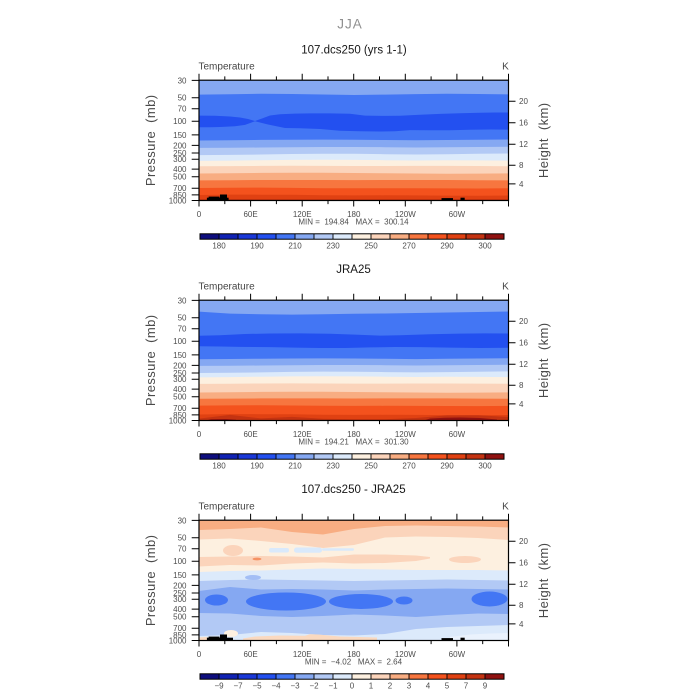  I want to click on svg-text: −1, so click(333, 685).